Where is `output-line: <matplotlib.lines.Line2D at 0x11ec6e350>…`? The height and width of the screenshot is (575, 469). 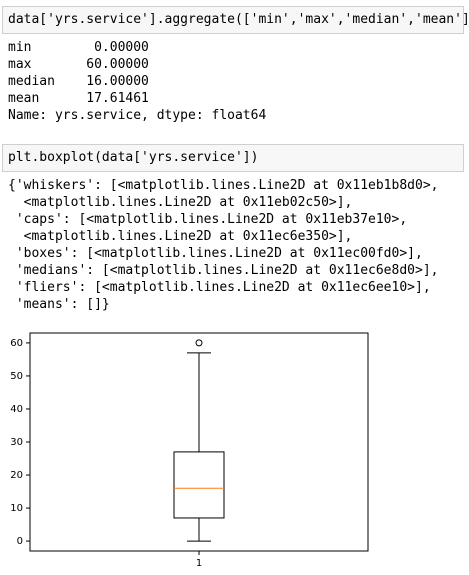 output-line: <matplotlib.lines.Line2D at 0x11ec6e350>… is located at coordinates (180, 236).